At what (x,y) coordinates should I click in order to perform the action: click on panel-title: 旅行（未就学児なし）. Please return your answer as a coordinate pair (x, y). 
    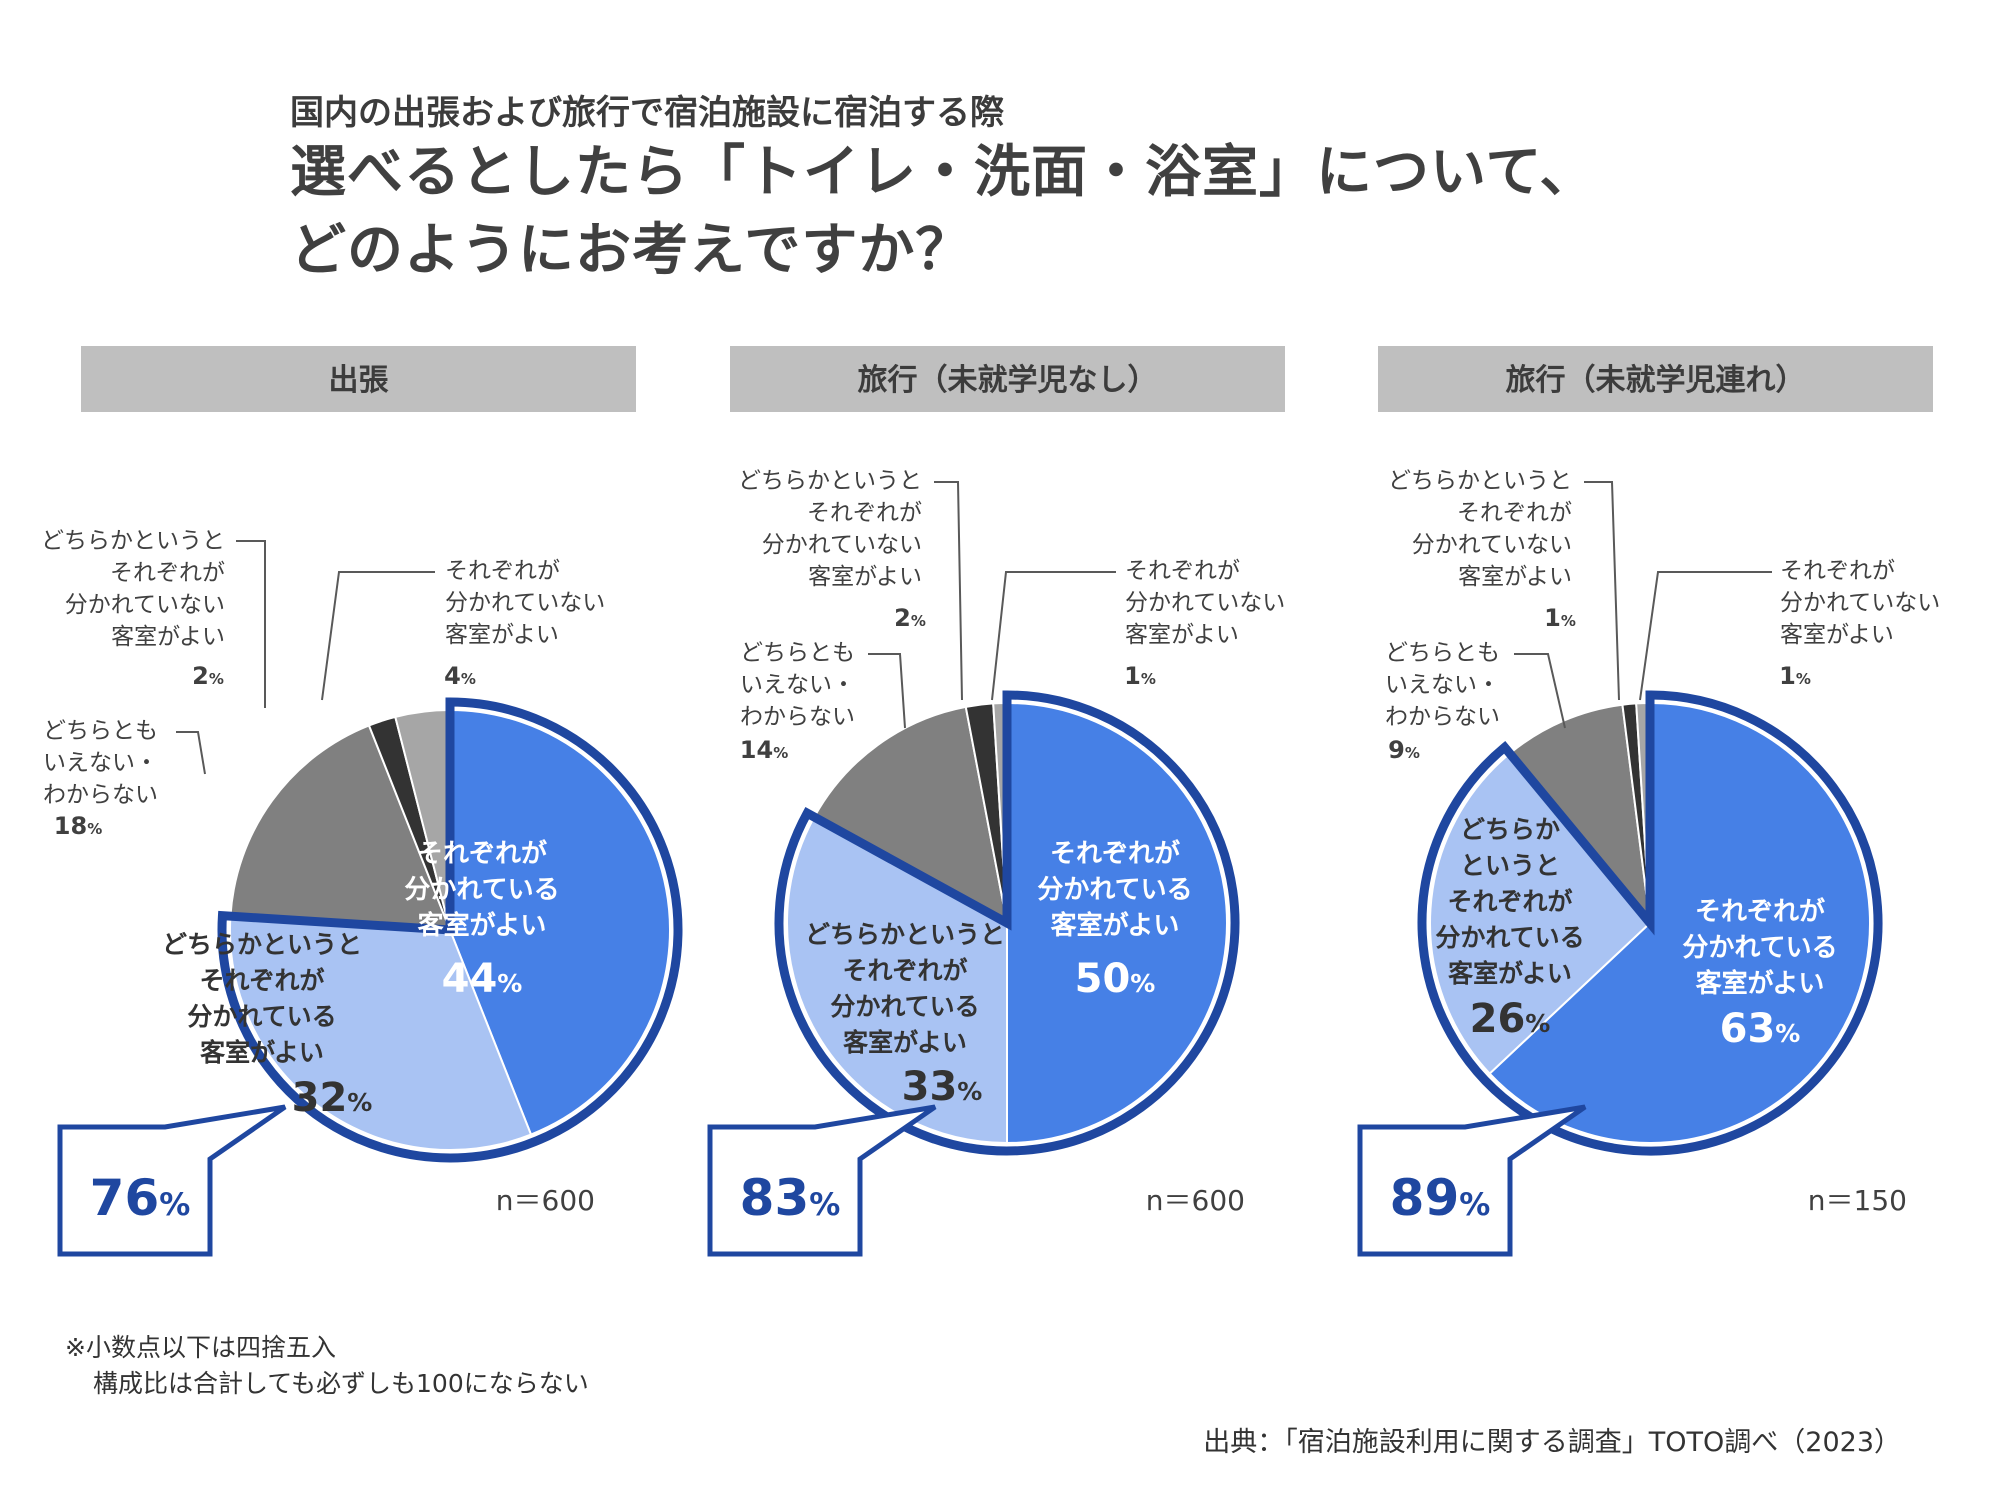
    Looking at the image, I should click on (1008, 380).